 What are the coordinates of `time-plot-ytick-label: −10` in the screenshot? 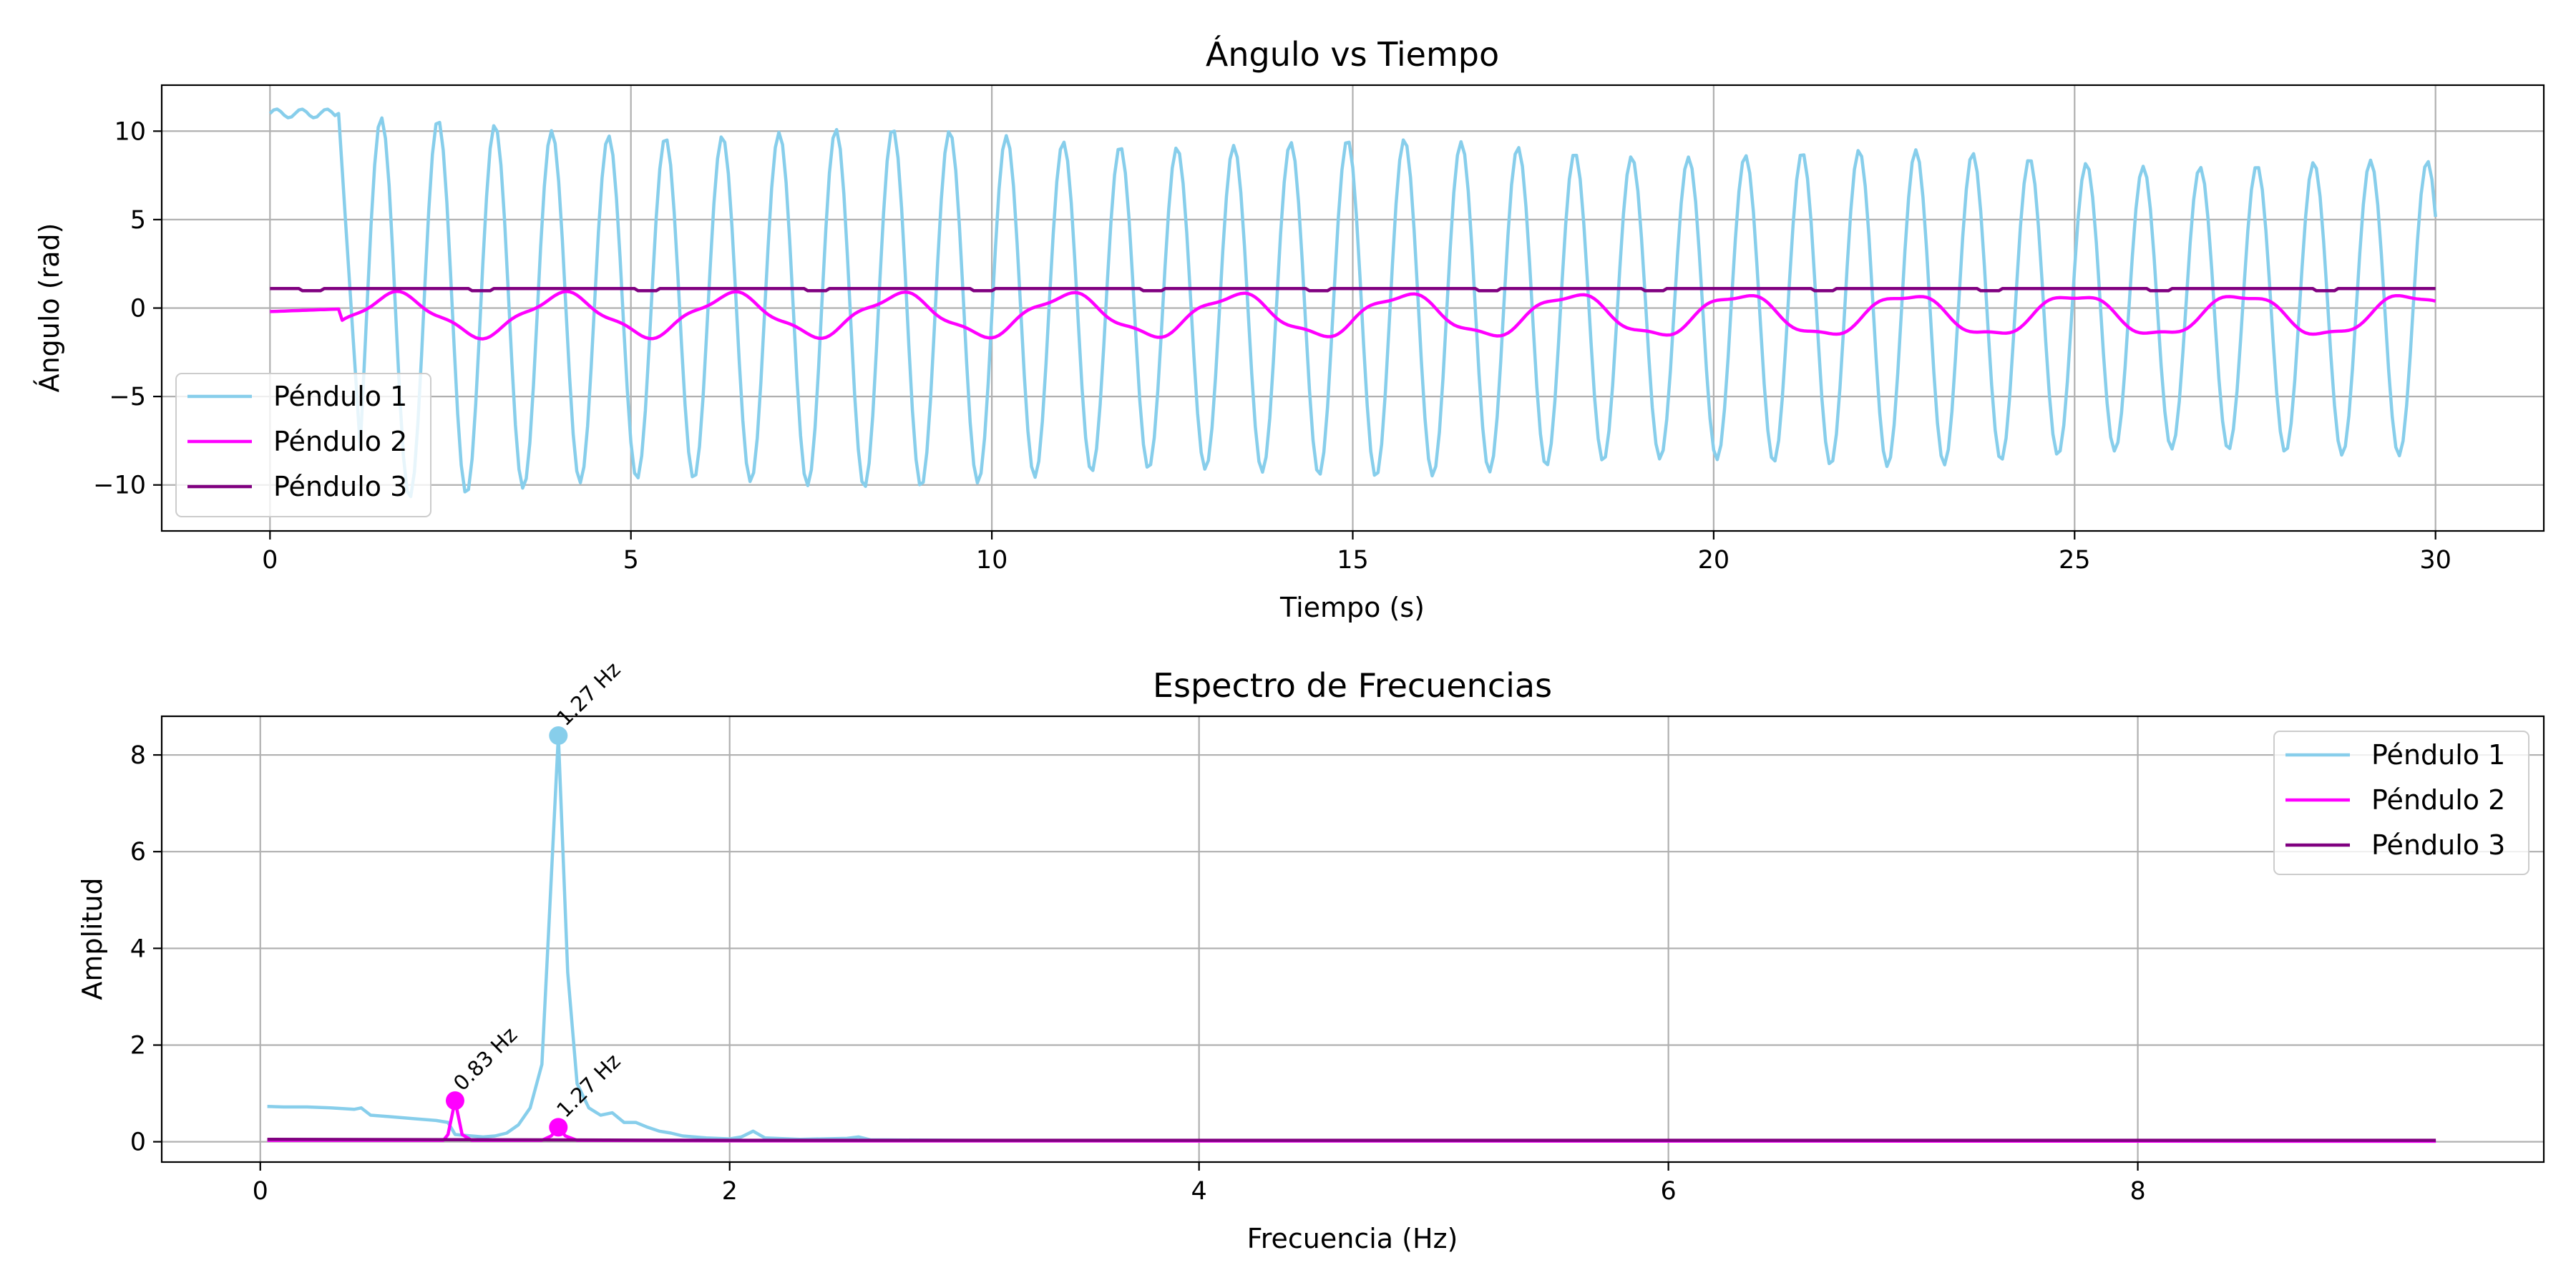 It's located at (119, 486).